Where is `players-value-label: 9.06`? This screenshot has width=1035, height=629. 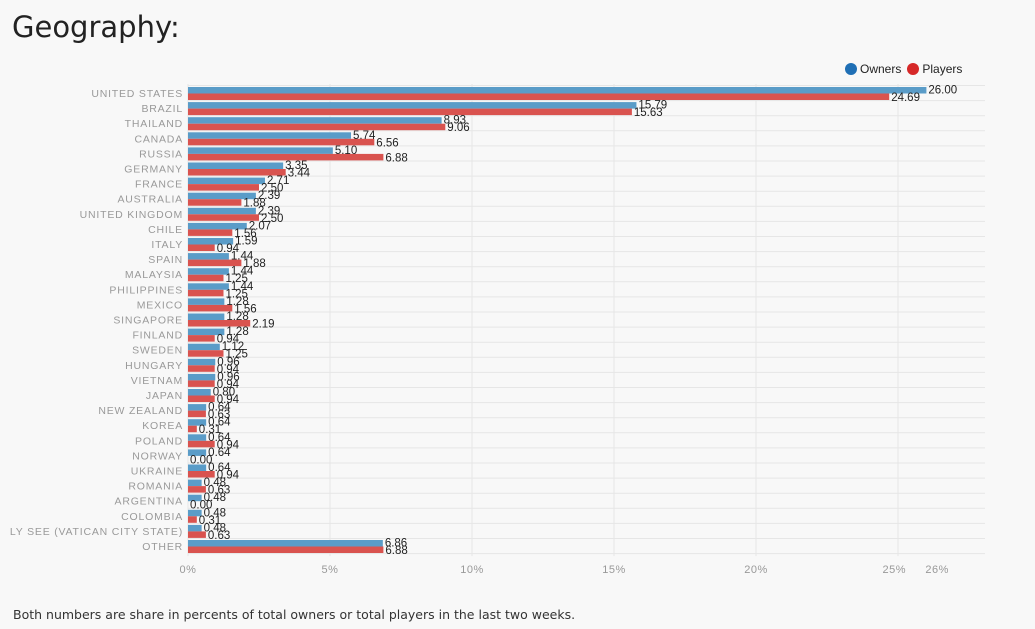
players-value-label: 9.06 is located at coordinates (458, 128).